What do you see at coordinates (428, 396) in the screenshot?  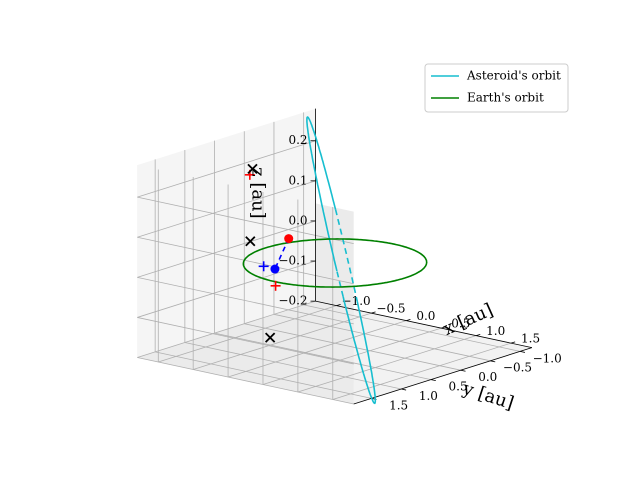 I see `y-tick-label: 1.0` at bounding box center [428, 396].